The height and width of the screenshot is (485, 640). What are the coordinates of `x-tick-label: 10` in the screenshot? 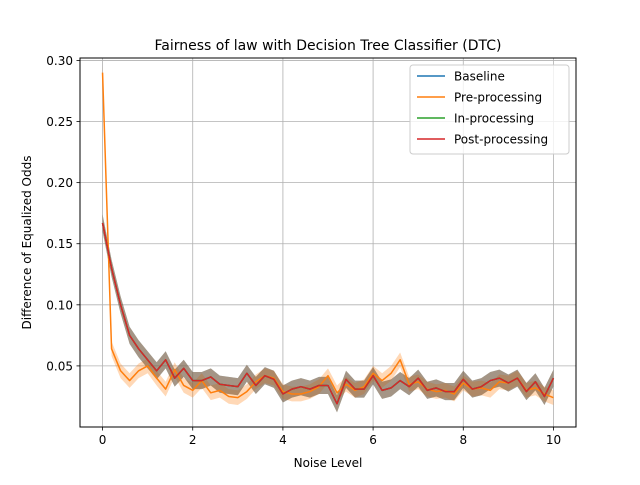 It's located at (553, 440).